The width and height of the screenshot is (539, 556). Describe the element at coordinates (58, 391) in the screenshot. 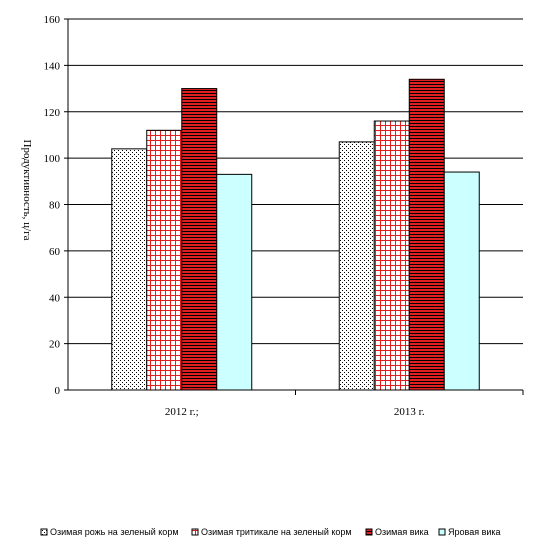

I see `y-tick-label: 0` at that location.